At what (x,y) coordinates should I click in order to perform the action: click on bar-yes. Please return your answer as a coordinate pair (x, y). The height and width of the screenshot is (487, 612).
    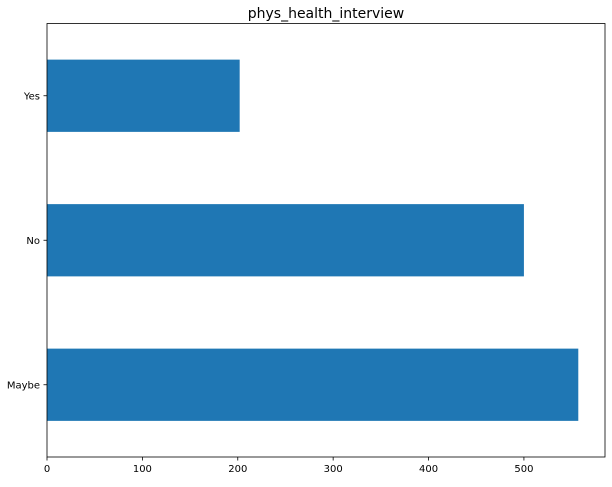
    Looking at the image, I should click on (143, 95).